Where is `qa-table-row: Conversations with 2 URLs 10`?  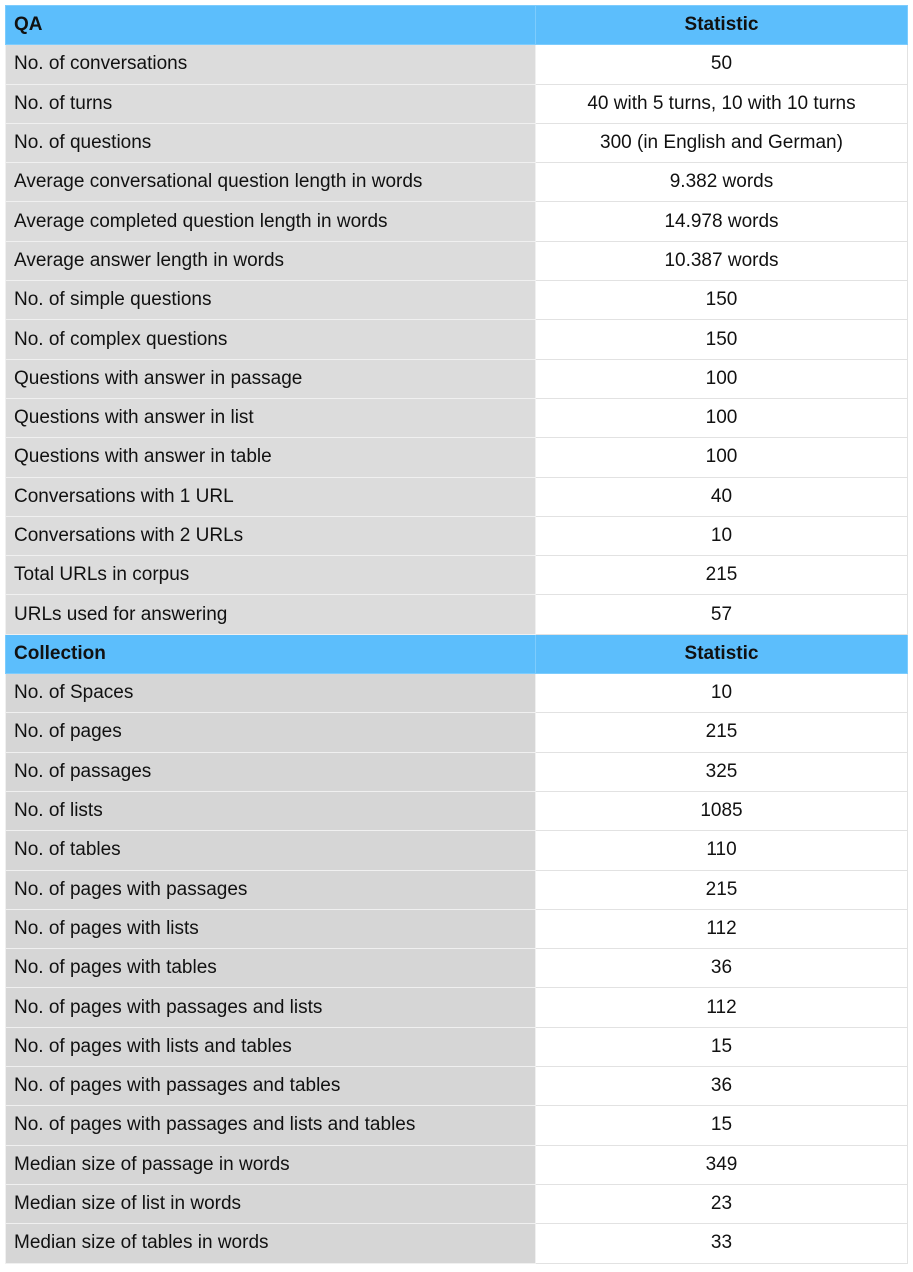 qa-table-row: Conversations with 2 URLs 10 is located at coordinates (456, 536).